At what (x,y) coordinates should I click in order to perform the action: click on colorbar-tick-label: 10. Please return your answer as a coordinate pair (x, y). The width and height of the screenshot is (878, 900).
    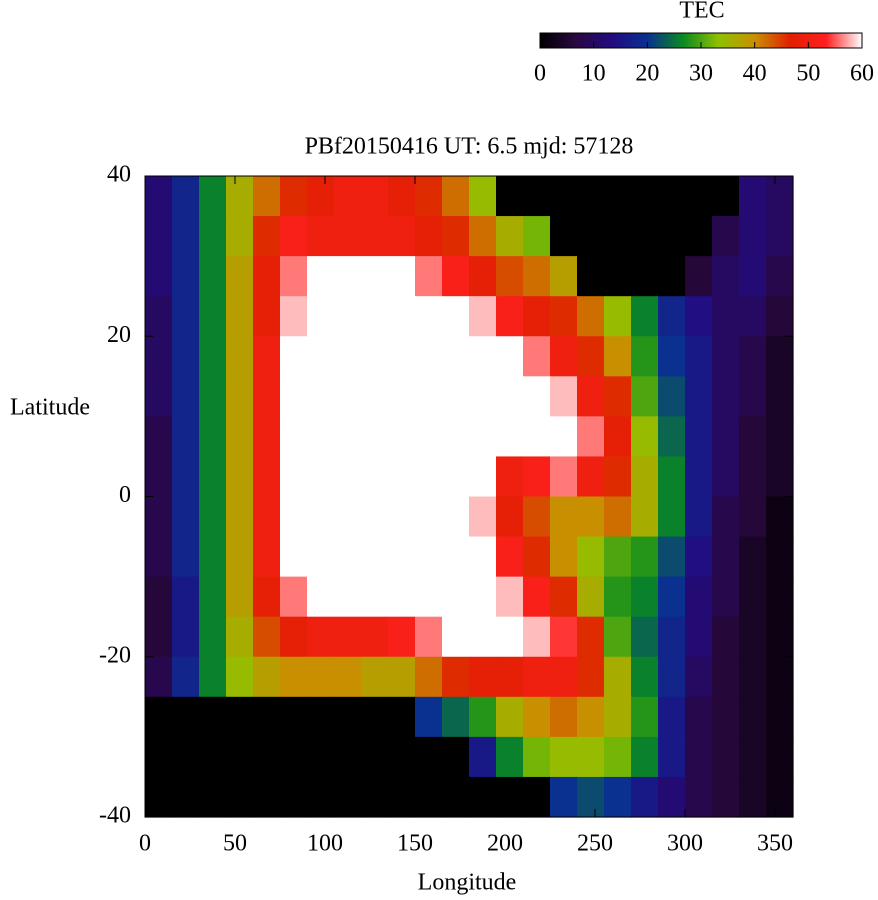
    Looking at the image, I should click on (594, 74).